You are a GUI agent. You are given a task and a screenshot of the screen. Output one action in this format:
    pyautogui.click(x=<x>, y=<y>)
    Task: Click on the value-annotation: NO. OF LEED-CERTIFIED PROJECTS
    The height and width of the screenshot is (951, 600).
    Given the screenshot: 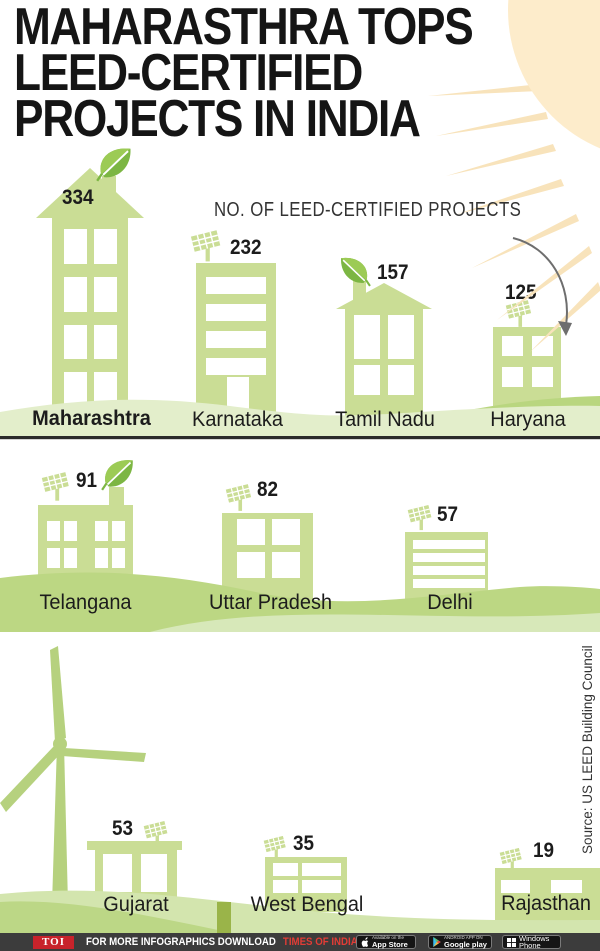 What is the action you would take?
    pyautogui.click(x=368, y=210)
    